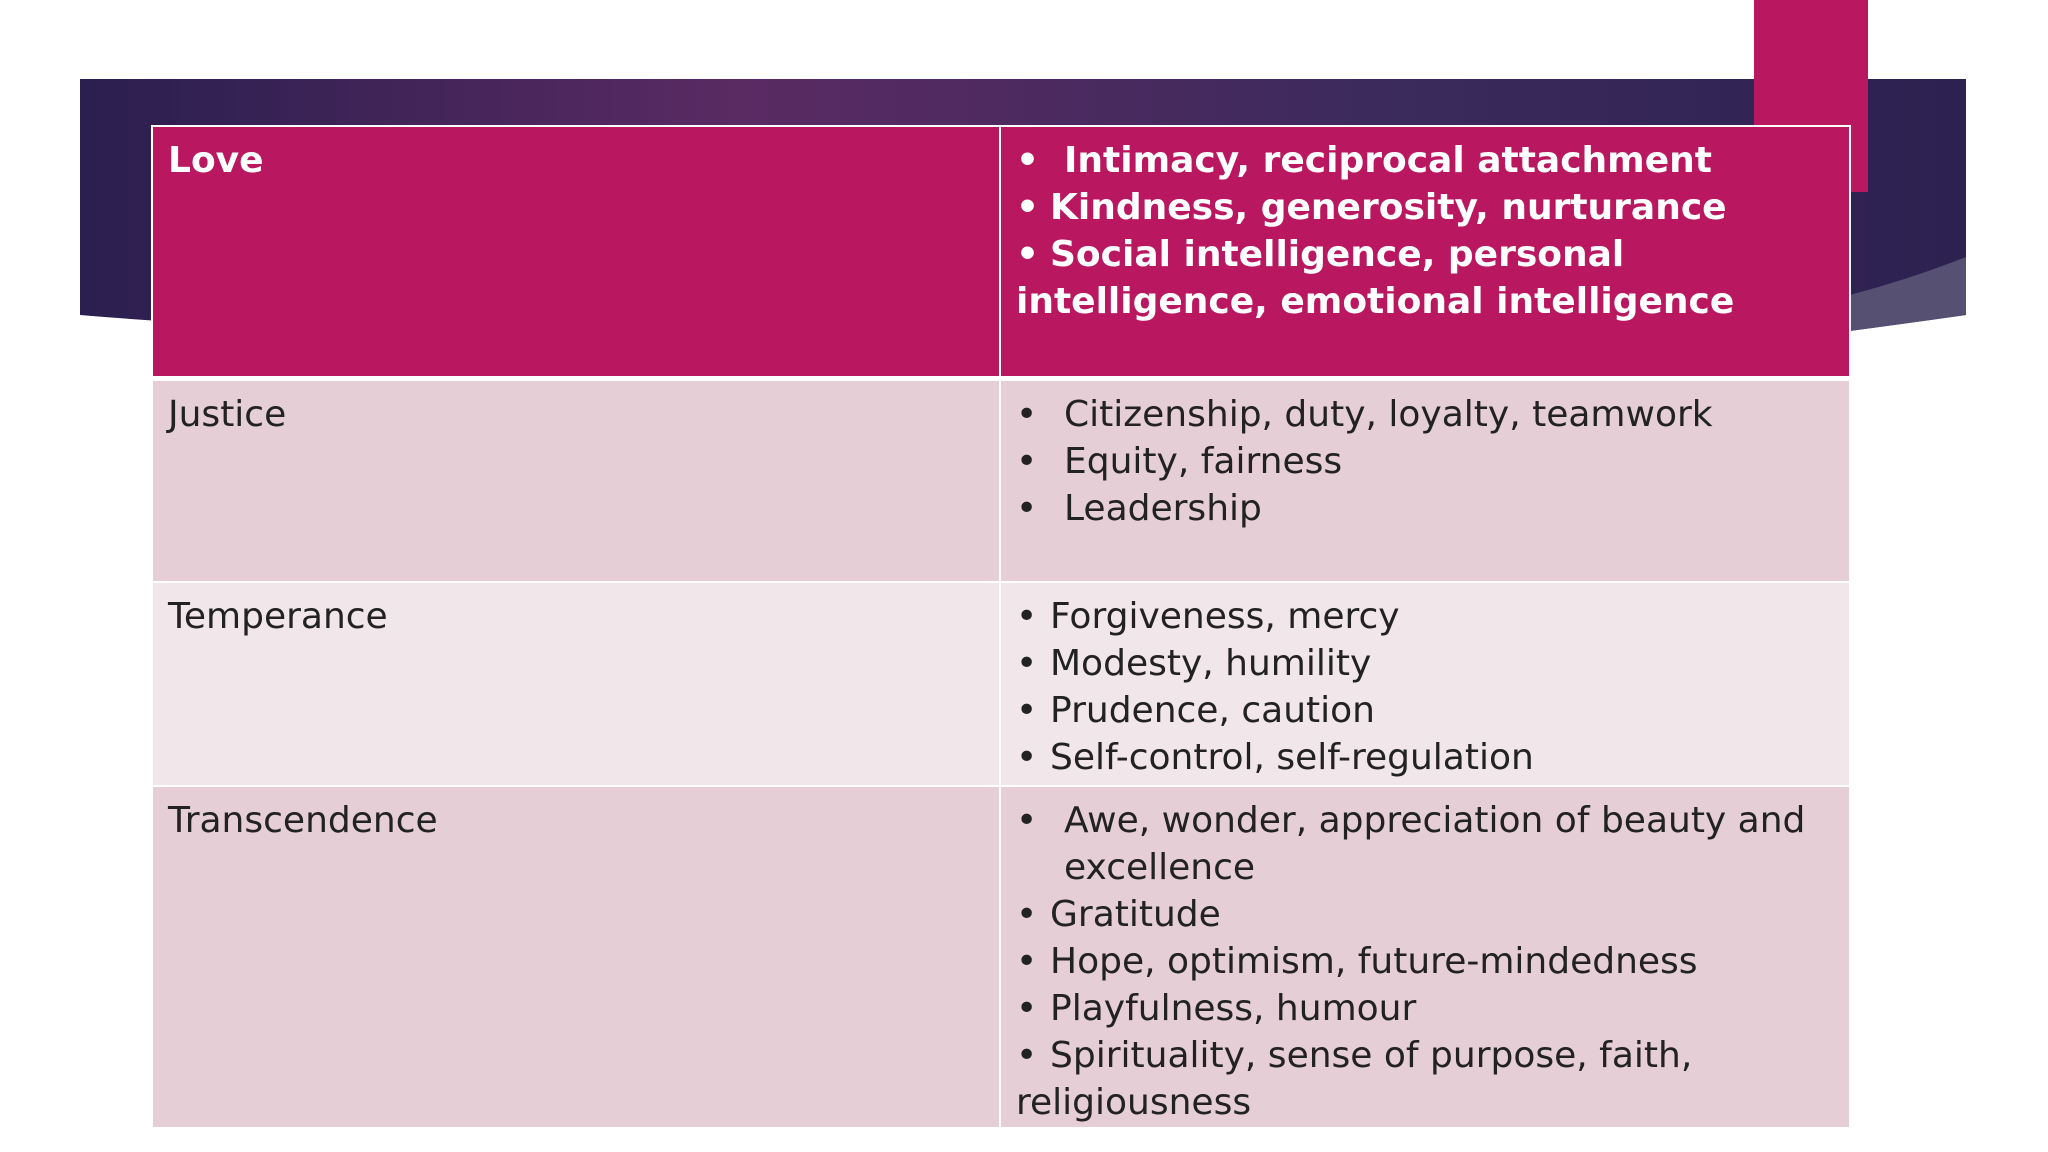 The image size is (2048, 1152). I want to click on list-item: • Prudence, caution, so click(1195, 710).